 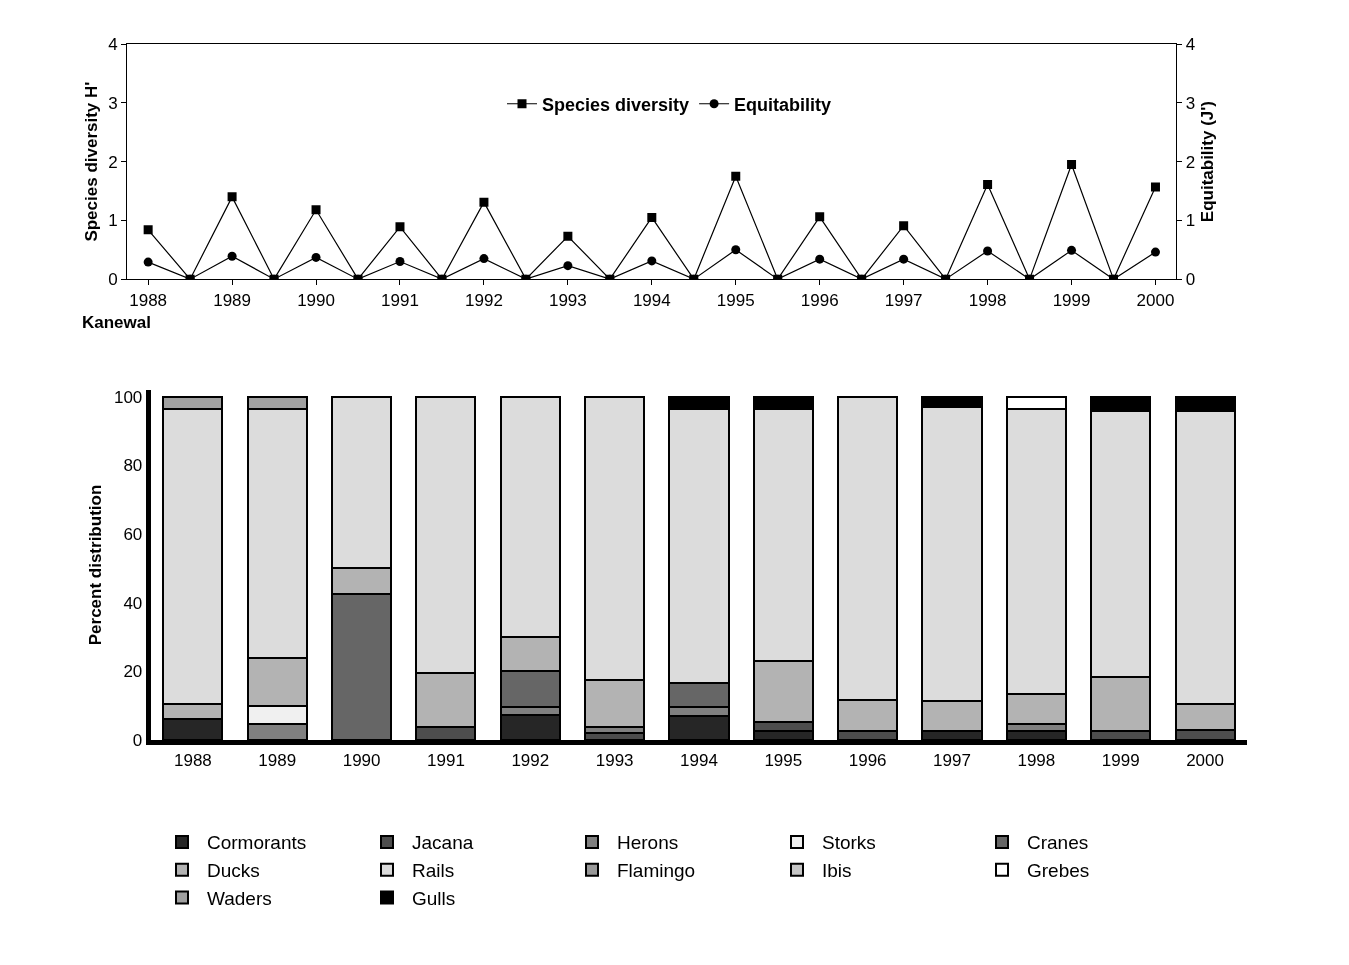 I want to click on y-tick-label: 80, so click(x=133, y=466).